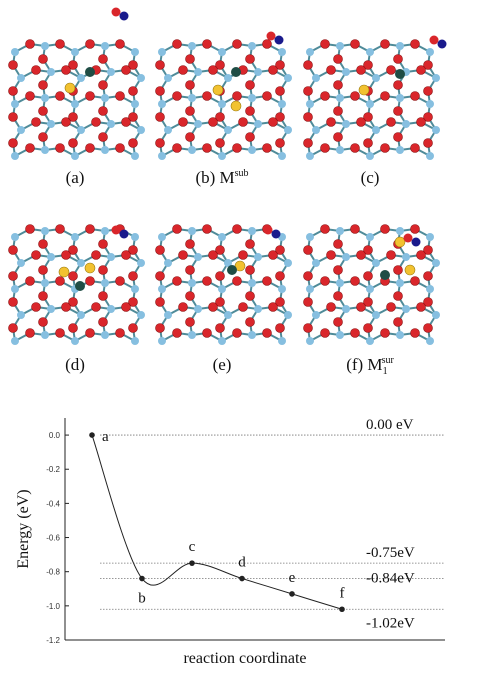 Image resolution: width=500 pixels, height=697 pixels. Describe the element at coordinates (76, 83) in the screenshot. I see `structure` at that location.